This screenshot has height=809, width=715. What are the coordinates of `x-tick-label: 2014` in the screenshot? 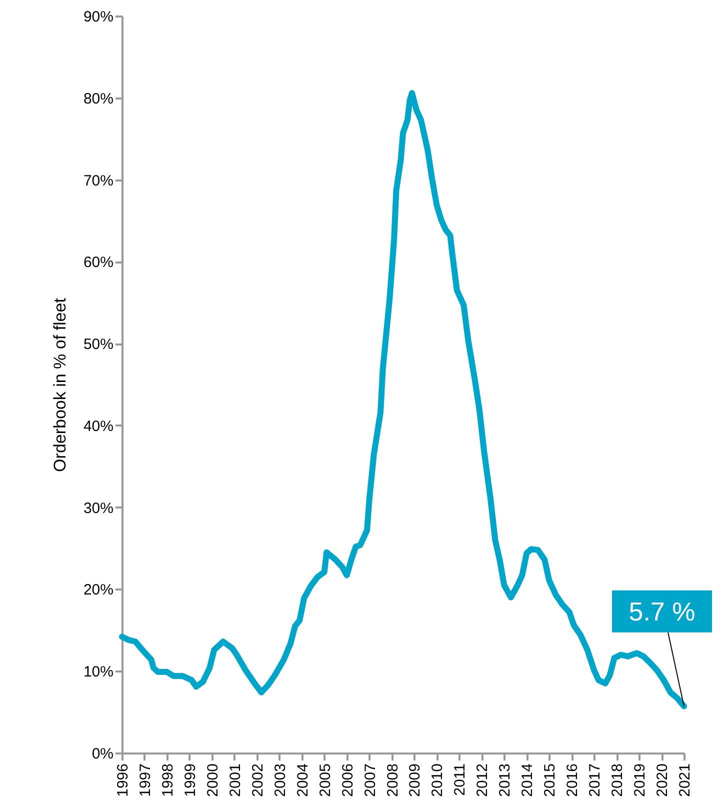 It's located at (527, 780).